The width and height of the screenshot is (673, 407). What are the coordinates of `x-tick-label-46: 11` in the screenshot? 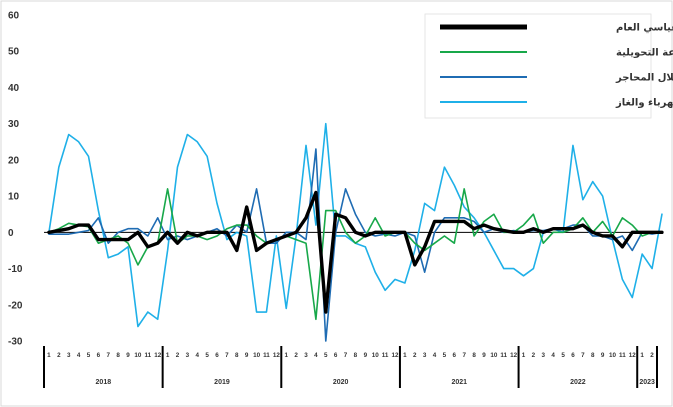 It's located at (503, 355).